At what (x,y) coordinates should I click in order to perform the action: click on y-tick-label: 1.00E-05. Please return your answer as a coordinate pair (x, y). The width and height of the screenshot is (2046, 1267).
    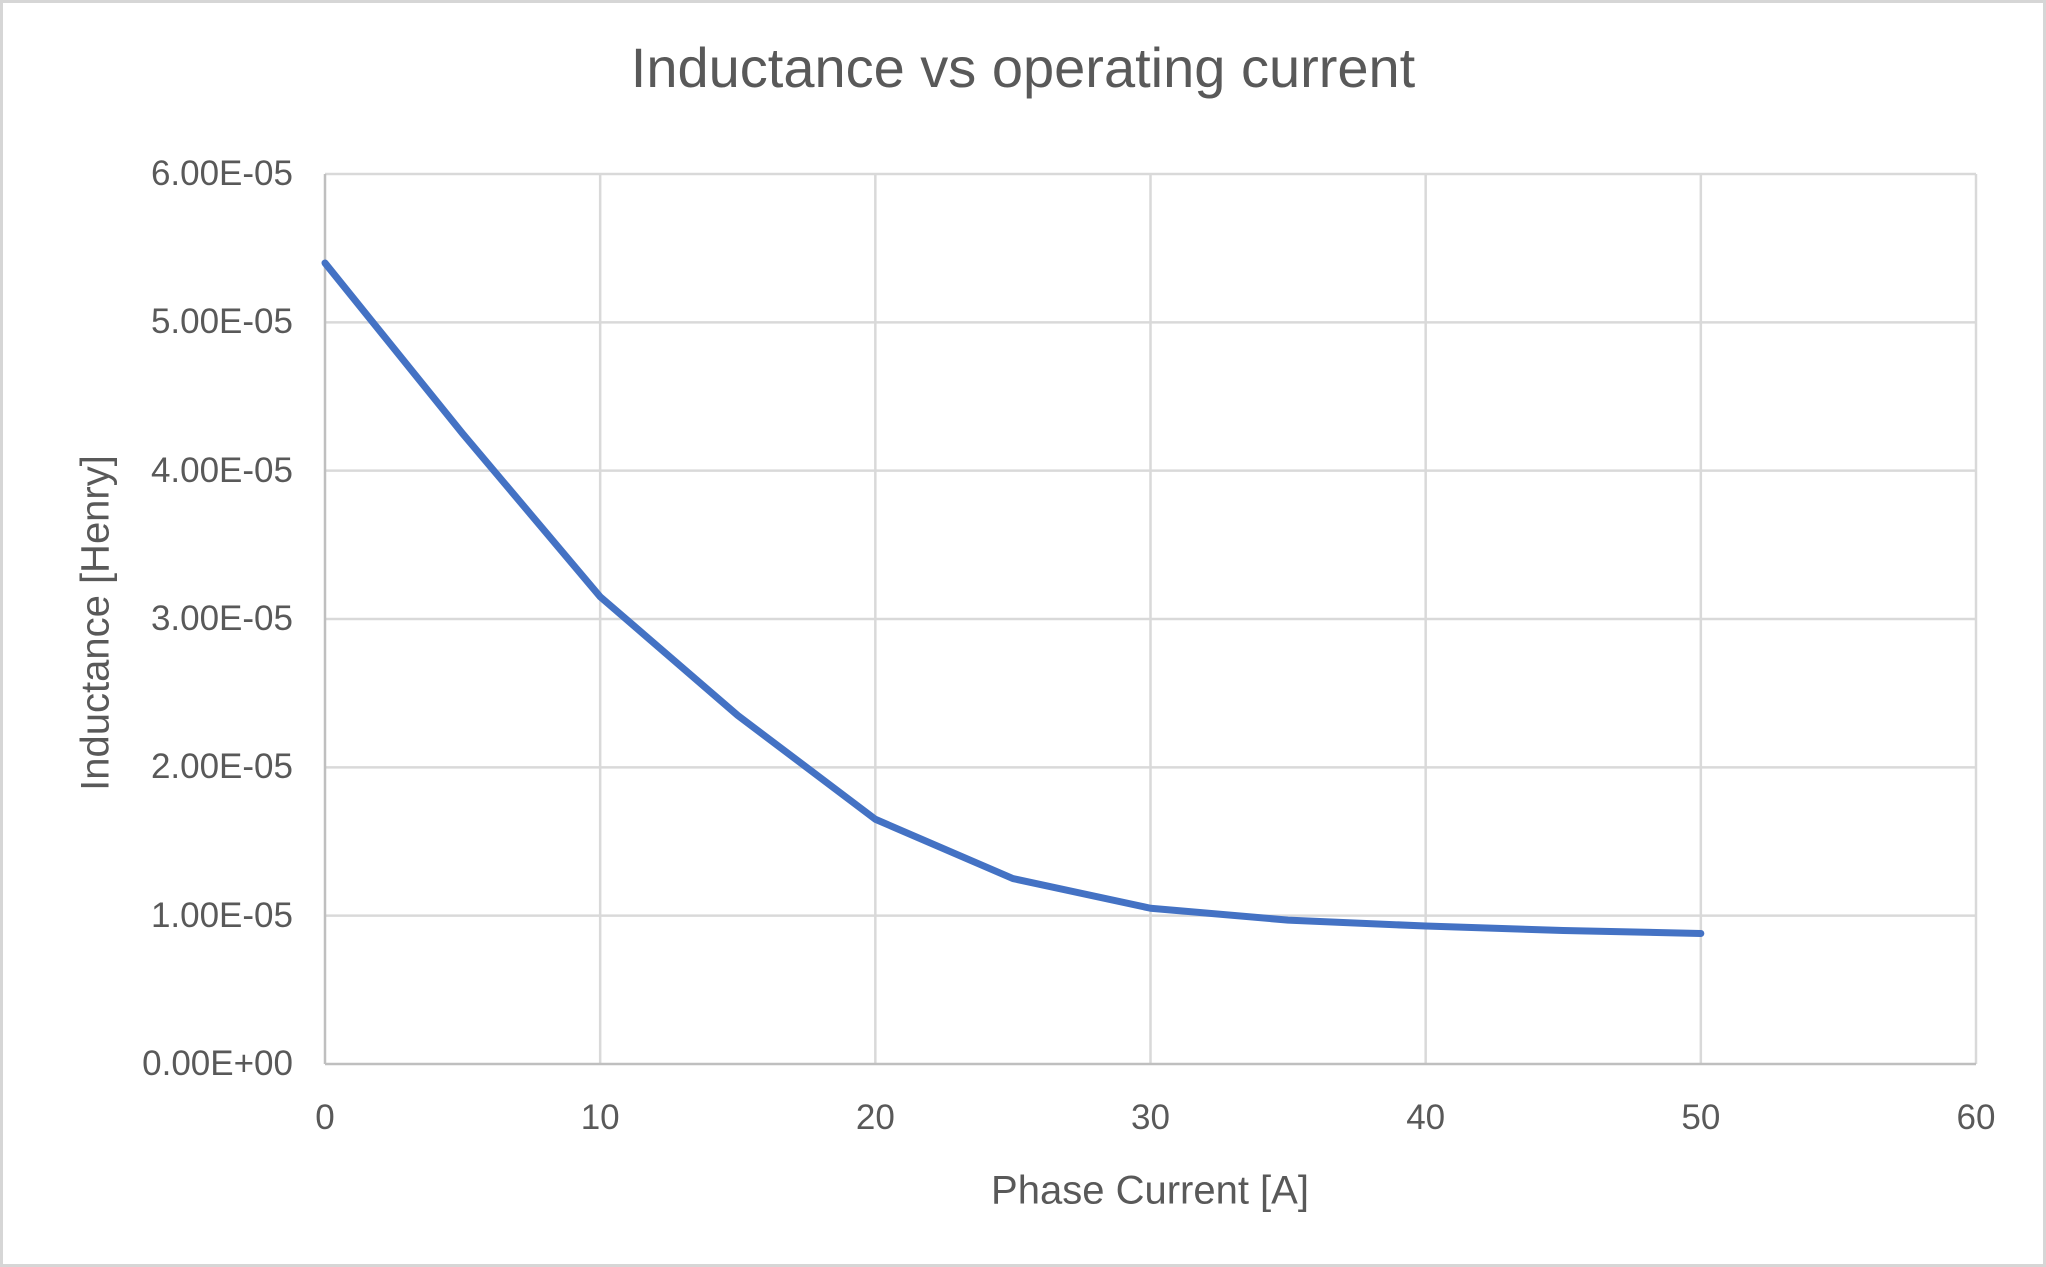
    Looking at the image, I should click on (221, 915).